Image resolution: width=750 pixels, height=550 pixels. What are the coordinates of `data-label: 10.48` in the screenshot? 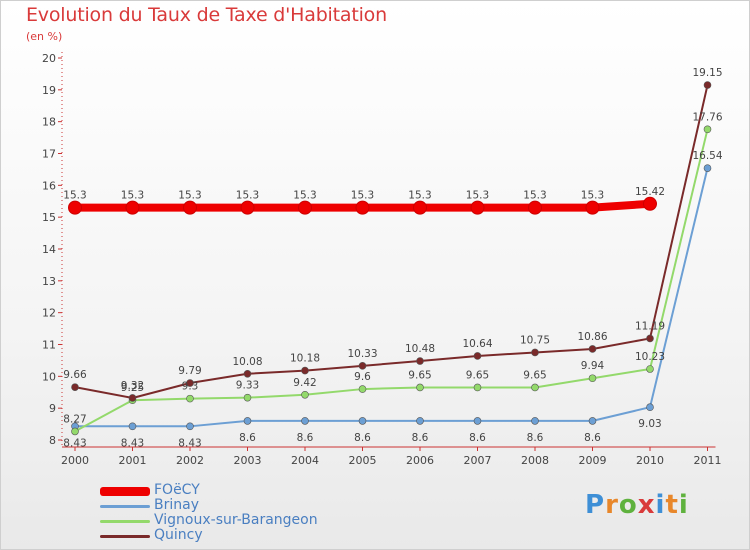 It's located at (420, 349).